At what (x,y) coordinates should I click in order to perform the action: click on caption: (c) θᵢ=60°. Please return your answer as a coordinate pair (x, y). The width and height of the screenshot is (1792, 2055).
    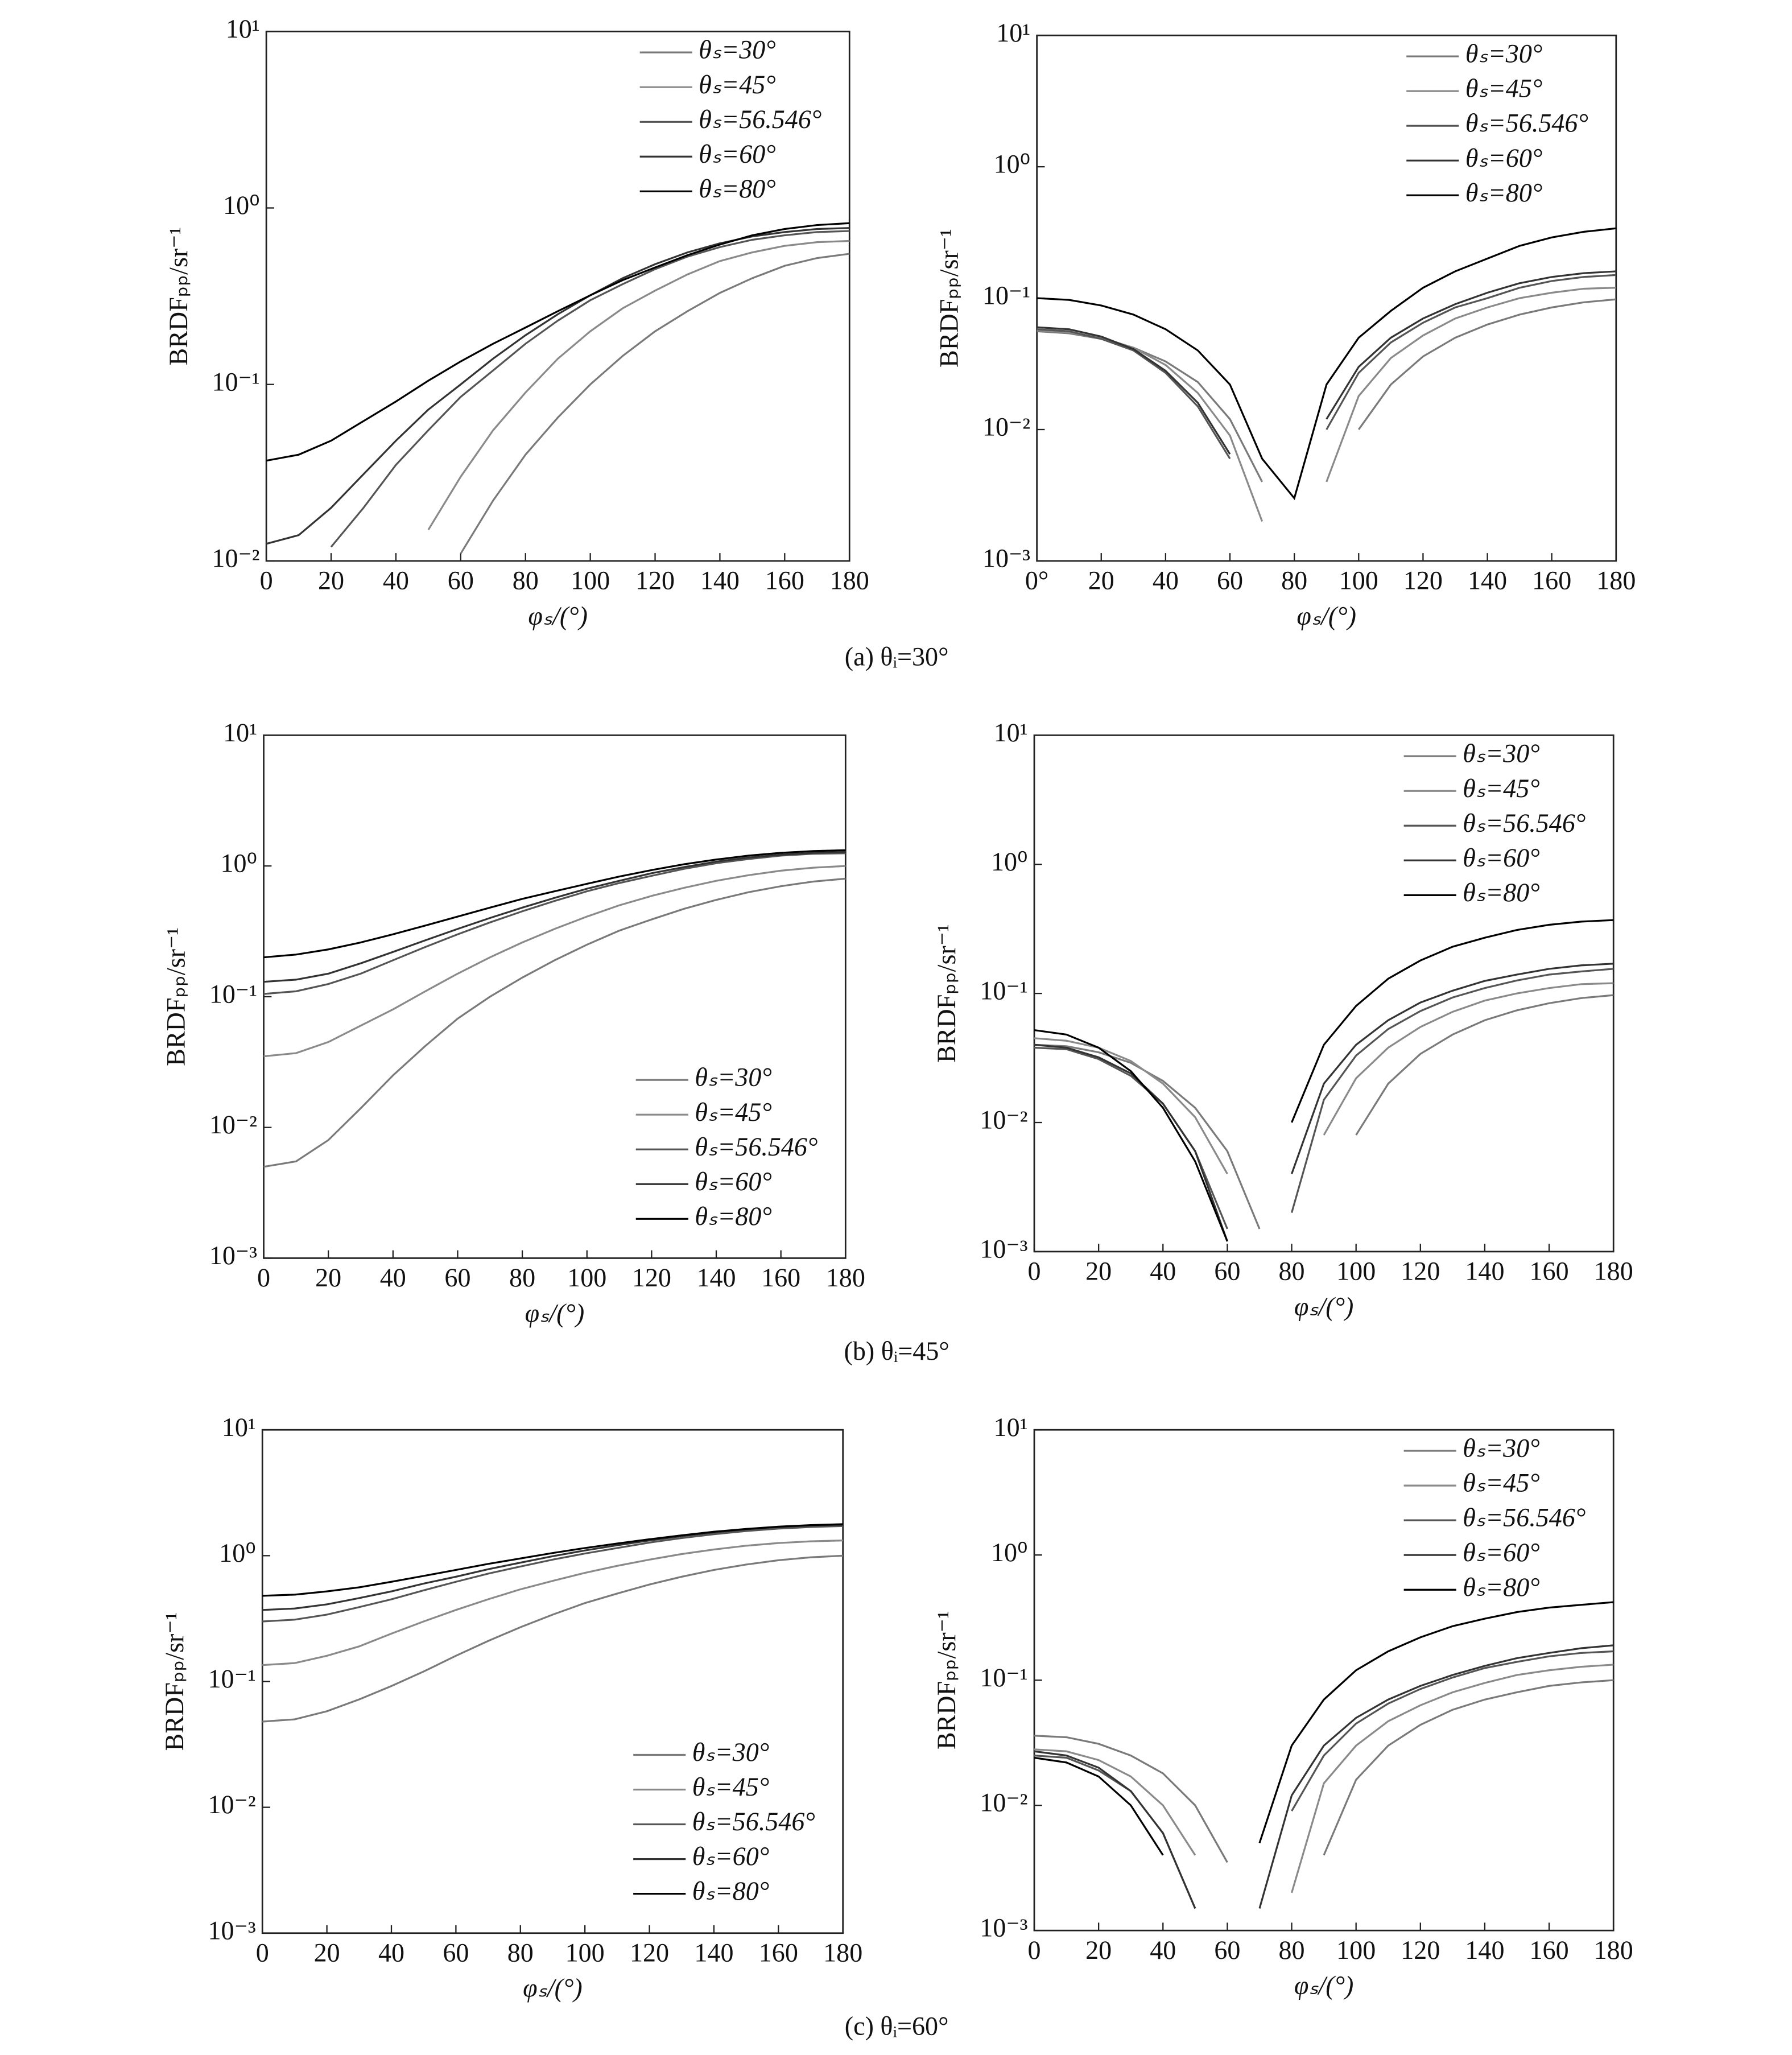
    Looking at the image, I should click on (897, 2026).